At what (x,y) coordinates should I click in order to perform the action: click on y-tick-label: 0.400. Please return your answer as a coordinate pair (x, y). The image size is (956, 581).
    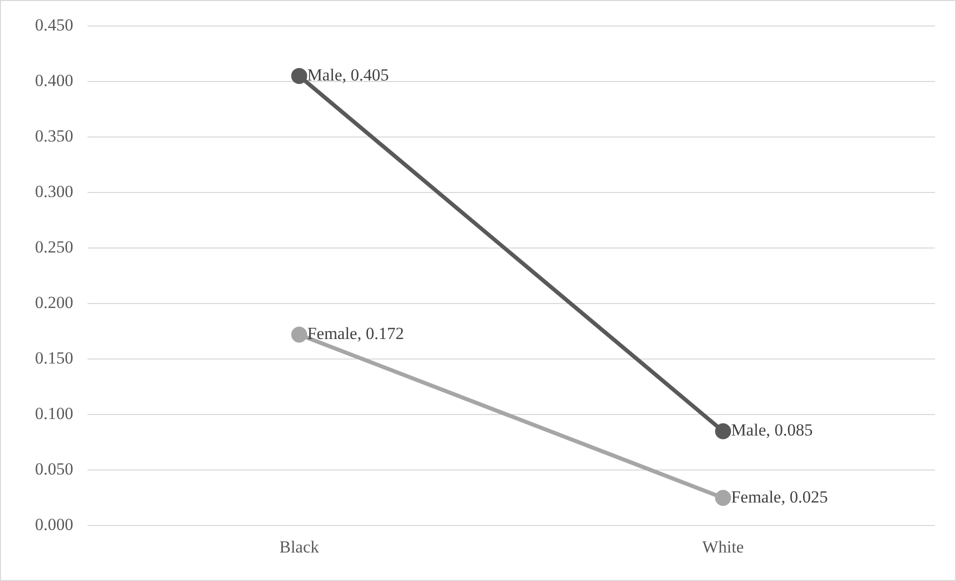
    Looking at the image, I should click on (54, 80).